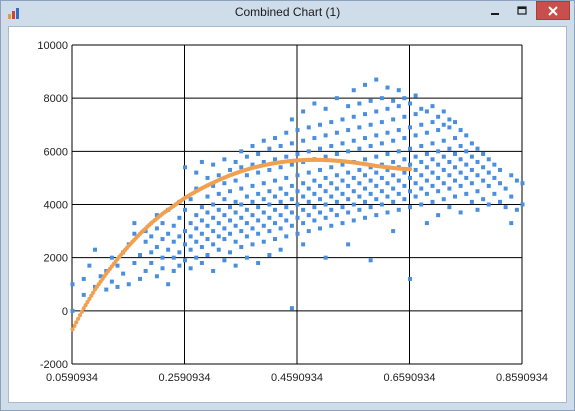 This screenshot has width=575, height=411. I want to click on close-icon, so click(553, 10).